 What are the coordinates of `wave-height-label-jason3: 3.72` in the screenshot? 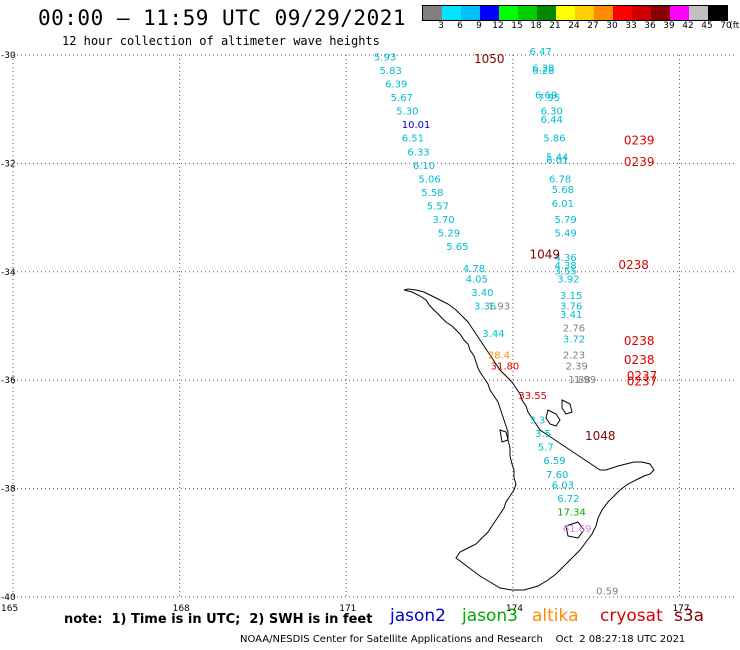 It's located at (574, 339).